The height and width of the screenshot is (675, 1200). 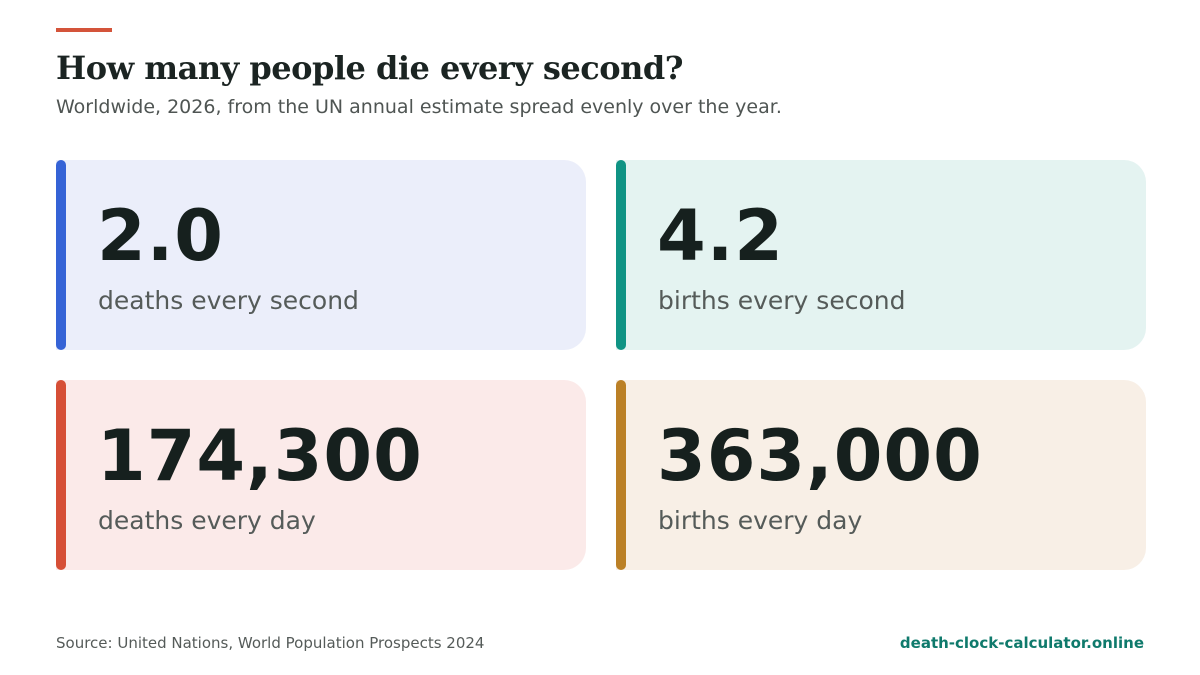 What do you see at coordinates (760, 520) in the screenshot?
I see `stat-label: births every day` at bounding box center [760, 520].